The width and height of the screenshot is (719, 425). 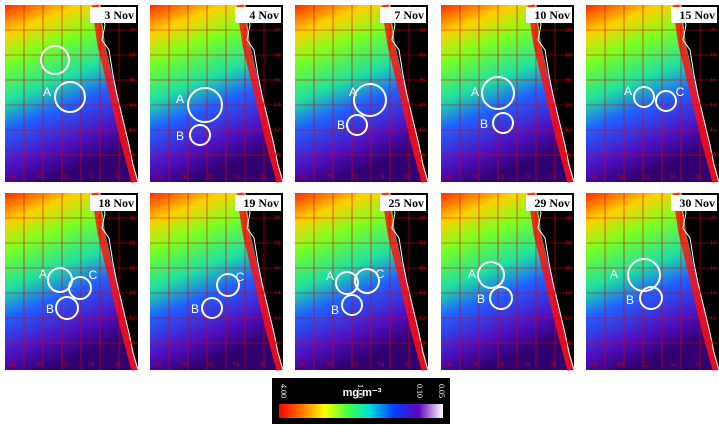 What do you see at coordinates (72, 281) in the screenshot?
I see `map-panel: 20 18 16 14 12 10 68 70 72 74 76 18 Nov A C B` at bounding box center [72, 281].